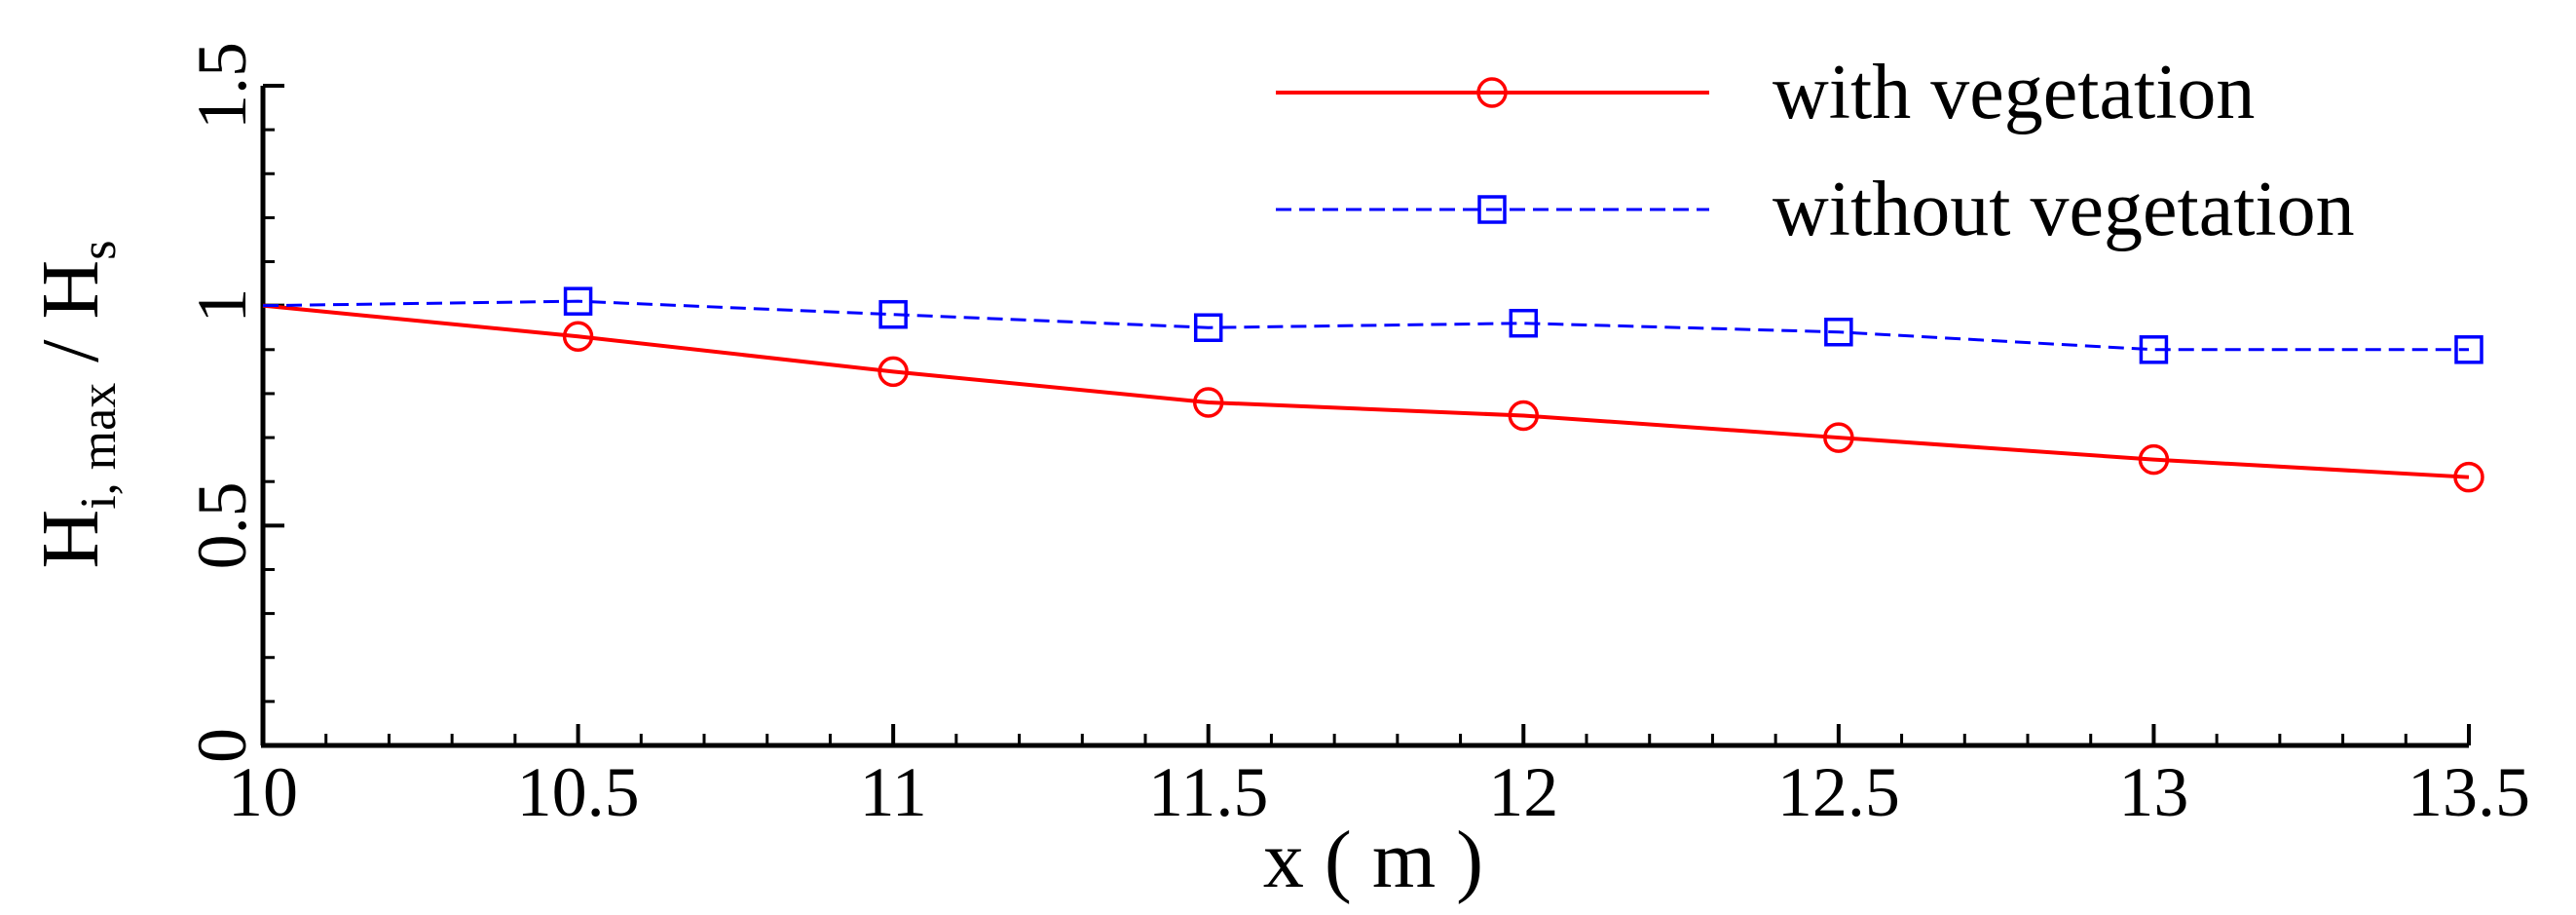 The height and width of the screenshot is (915, 2576). Describe the element at coordinates (1379, 777) in the screenshot. I see `x-axis-ticks: 10 10.5 11 11.5 12 12.5 13 13.5` at that location.